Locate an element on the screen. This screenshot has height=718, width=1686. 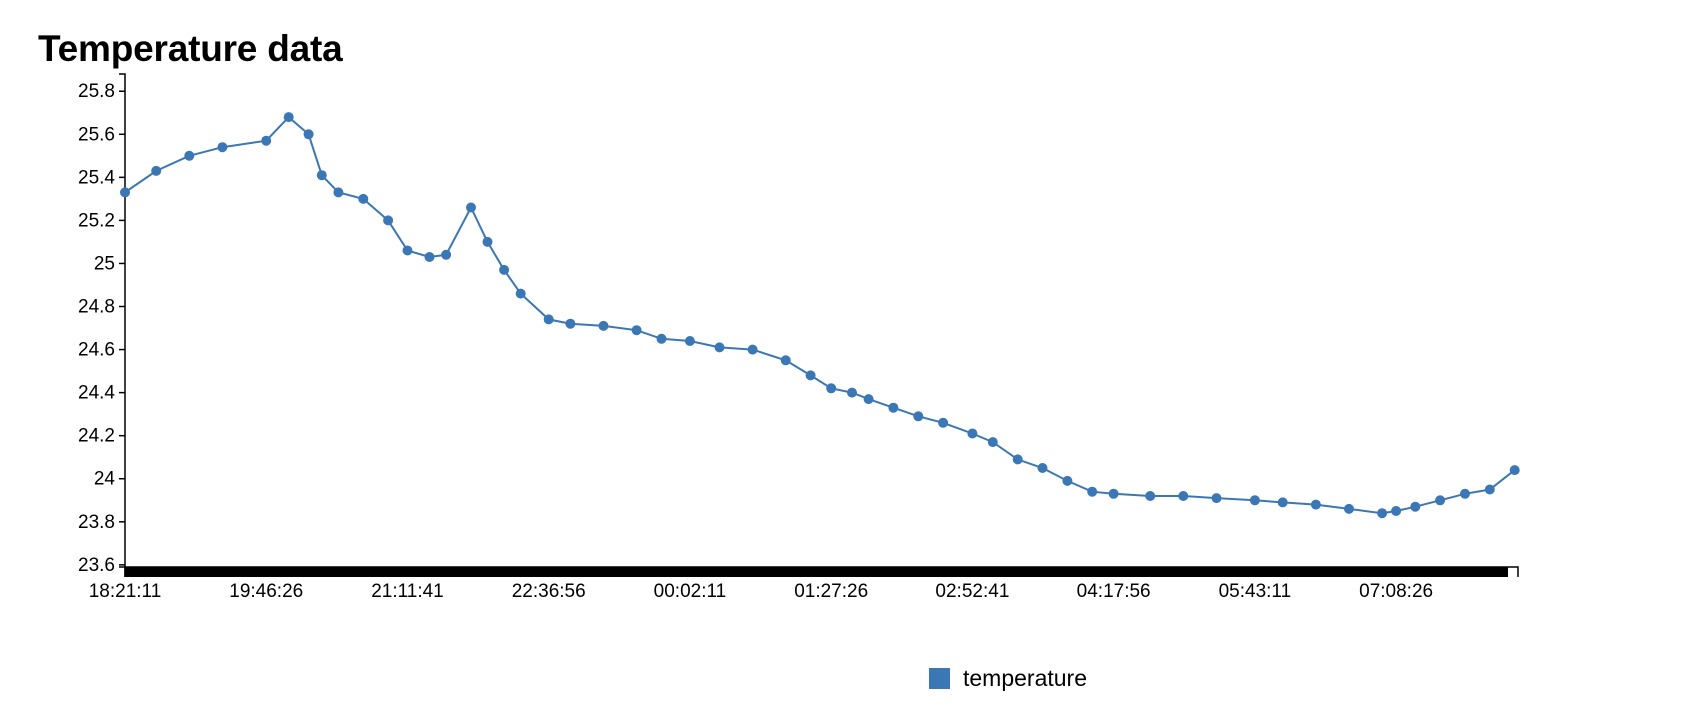
y-tick-label: 25.2 is located at coordinates (96, 220).